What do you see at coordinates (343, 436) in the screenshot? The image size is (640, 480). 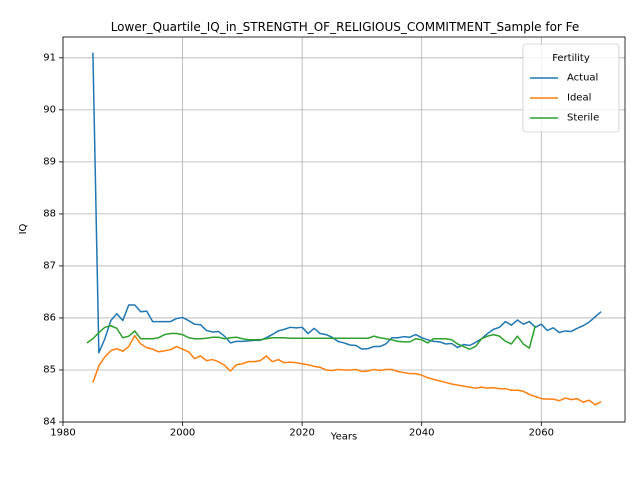 I see `x-axis-label: Years` at bounding box center [343, 436].